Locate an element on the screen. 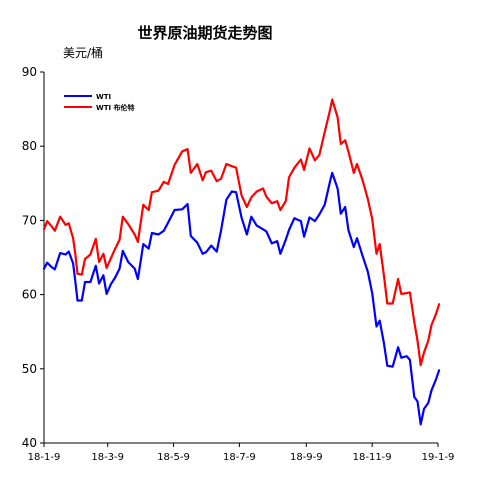  legend: WTI WTI 布伦特 is located at coordinates (99, 102).